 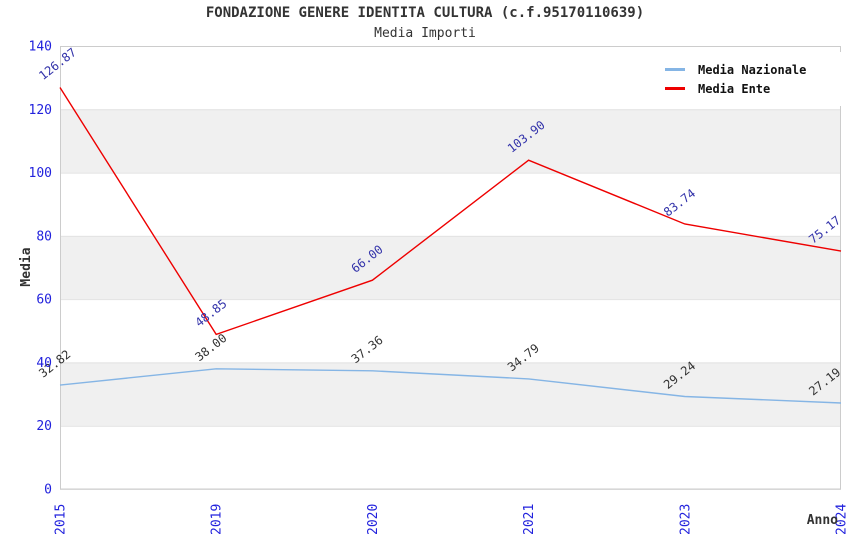 I want to click on x-axis-tick-labels: 2015 2019 2020 2021 2023 2024, so click(x=452, y=519).